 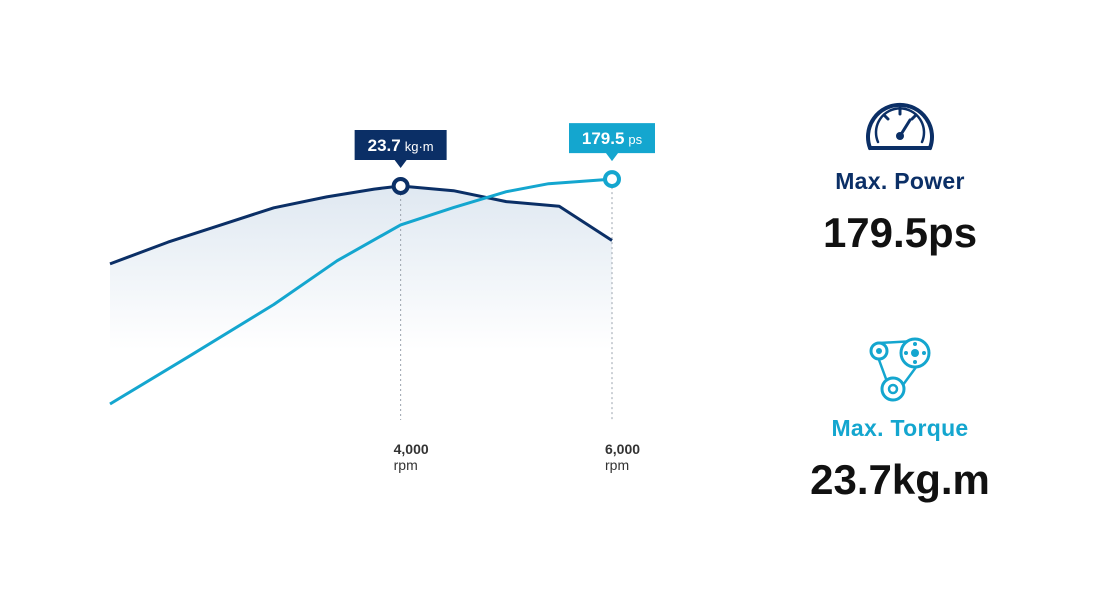 I want to click on speedometer-icon, so click(x=900, y=126).